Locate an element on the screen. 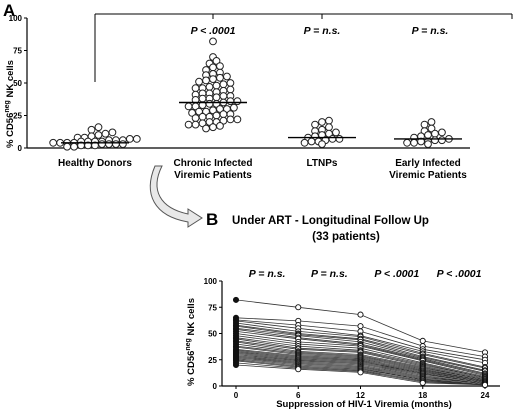 The height and width of the screenshot is (411, 520). panel-a-pvalues: P < .0001 P = n.s. P = n.s. is located at coordinates (320, 31).